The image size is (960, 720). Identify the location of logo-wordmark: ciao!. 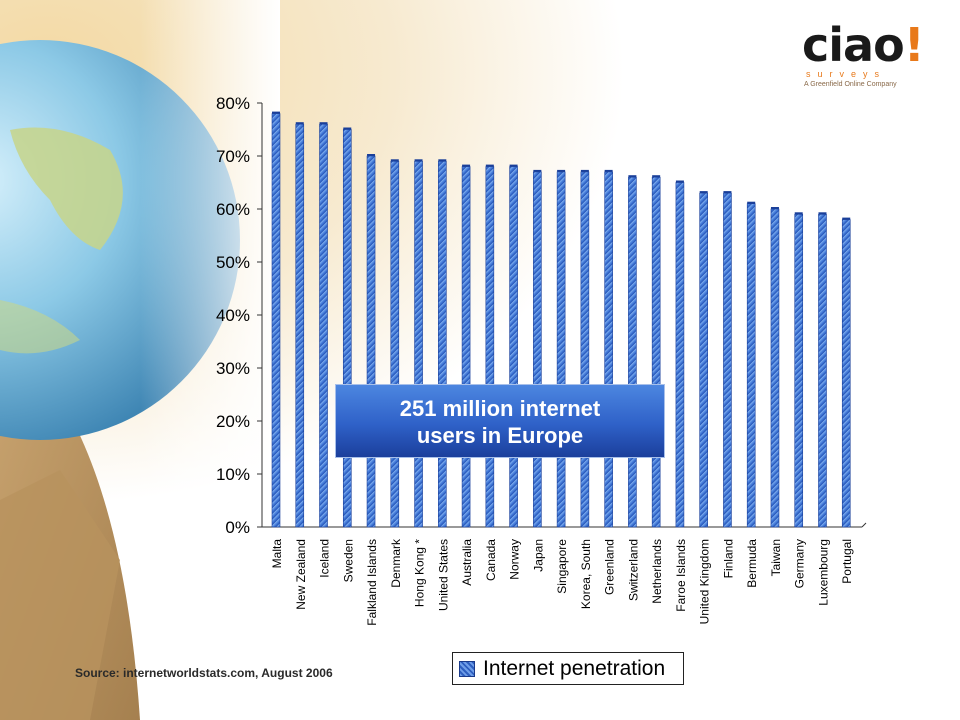
(863, 45).